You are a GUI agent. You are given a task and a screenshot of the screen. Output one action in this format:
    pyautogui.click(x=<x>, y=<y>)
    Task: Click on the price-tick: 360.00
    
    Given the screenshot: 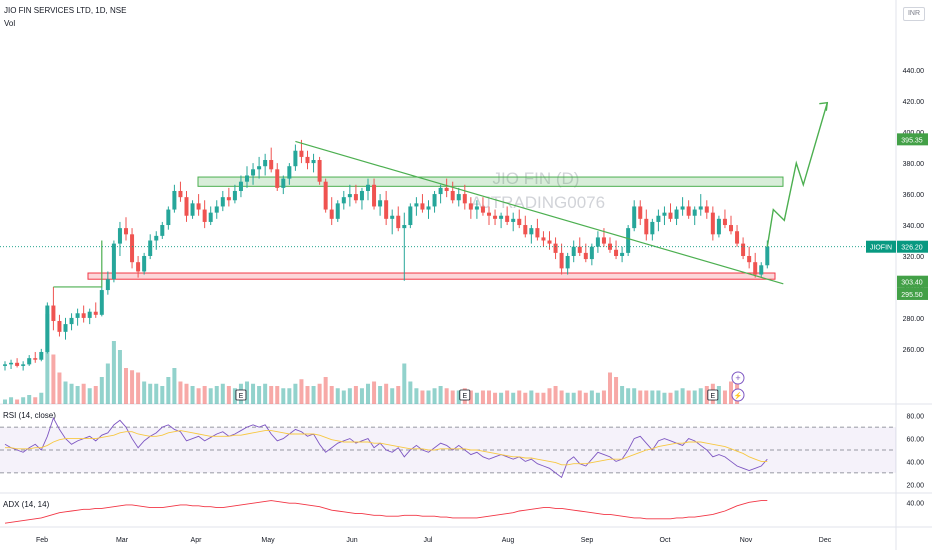 What is the action you would take?
    pyautogui.click(x=914, y=195)
    